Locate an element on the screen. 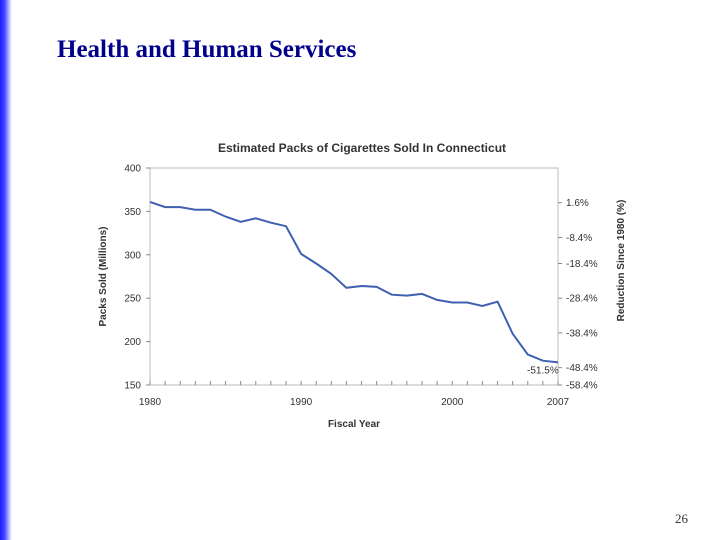 Image resolution: width=720 pixels, height=540 pixels. y-tick-label: 250 is located at coordinates (132, 299).